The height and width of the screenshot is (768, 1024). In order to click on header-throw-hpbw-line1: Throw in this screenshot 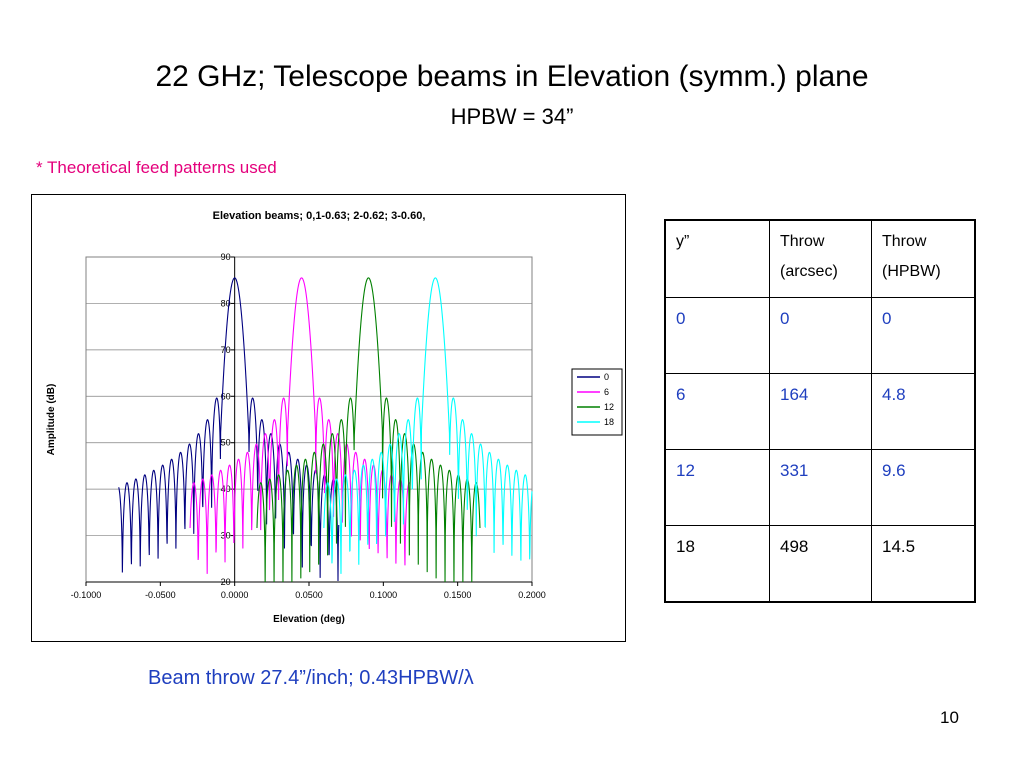, I will do `click(904, 241)`.